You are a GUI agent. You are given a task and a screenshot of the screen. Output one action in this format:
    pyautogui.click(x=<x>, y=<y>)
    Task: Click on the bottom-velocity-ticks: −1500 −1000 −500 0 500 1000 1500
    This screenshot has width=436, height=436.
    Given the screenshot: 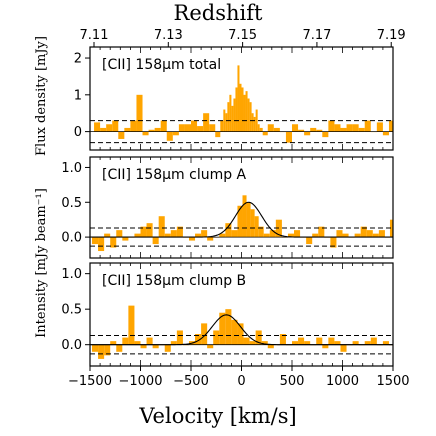 What is the action you would take?
    pyautogui.click(x=239, y=377)
    